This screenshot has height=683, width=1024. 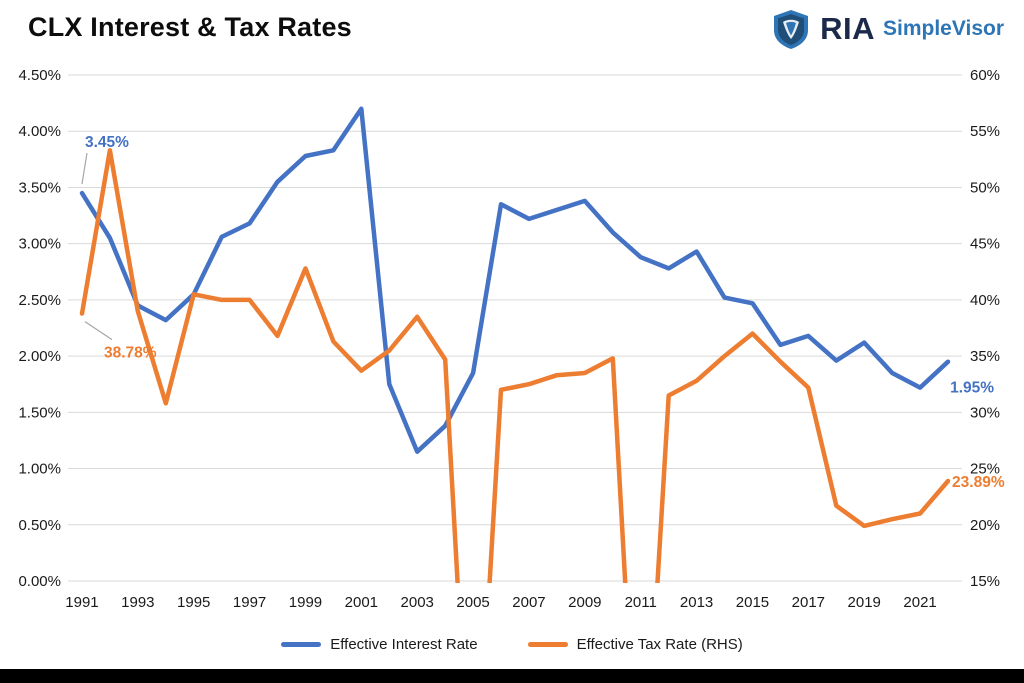 What do you see at coordinates (985, 244) in the screenshot?
I see `right-axis-tick-label: 45%` at bounding box center [985, 244].